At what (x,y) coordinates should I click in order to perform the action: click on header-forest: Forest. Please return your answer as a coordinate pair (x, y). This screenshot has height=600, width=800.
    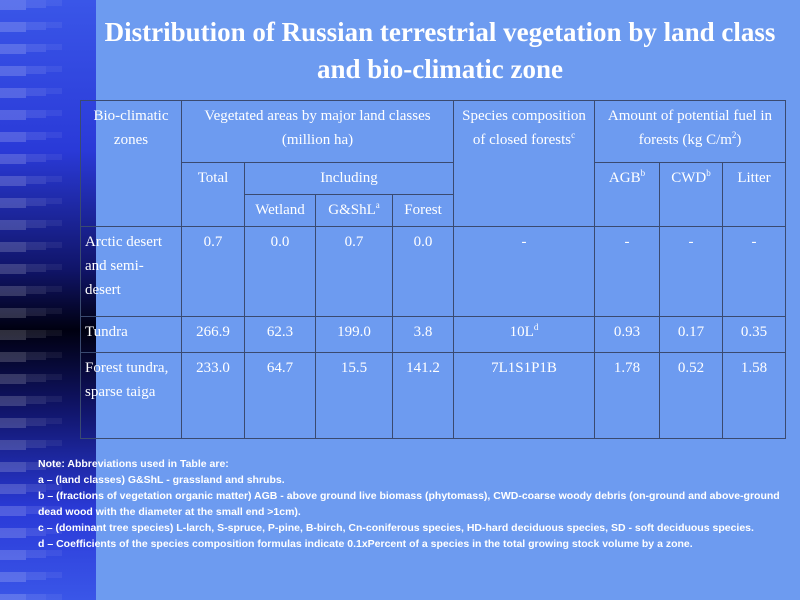
    Looking at the image, I should click on (423, 210).